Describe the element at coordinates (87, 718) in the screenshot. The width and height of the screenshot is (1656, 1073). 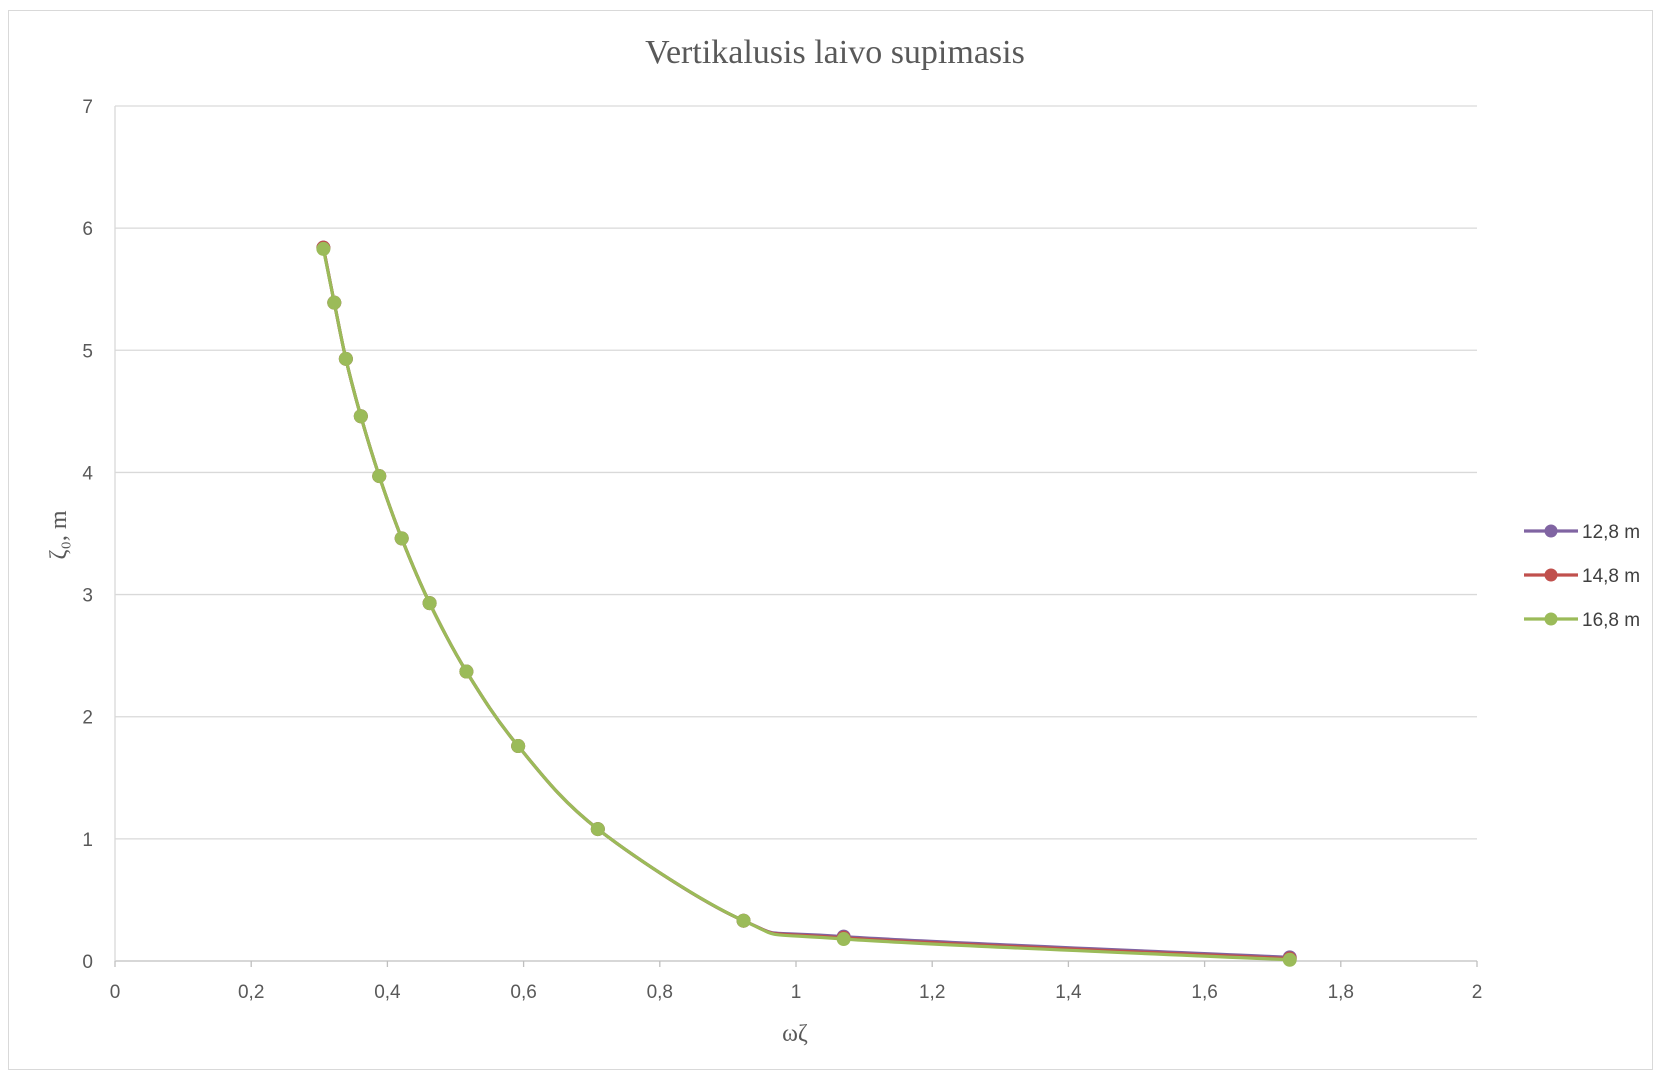
I see `y-tick-label: 2` at that location.